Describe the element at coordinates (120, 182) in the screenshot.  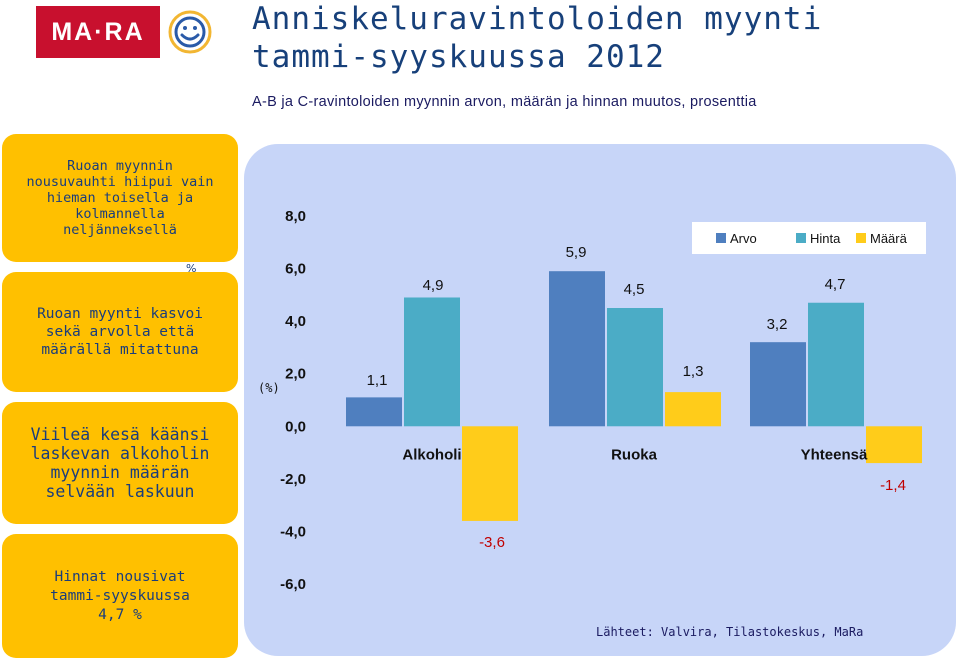
I see `box-line: nousuvauhti hiipui vain` at that location.